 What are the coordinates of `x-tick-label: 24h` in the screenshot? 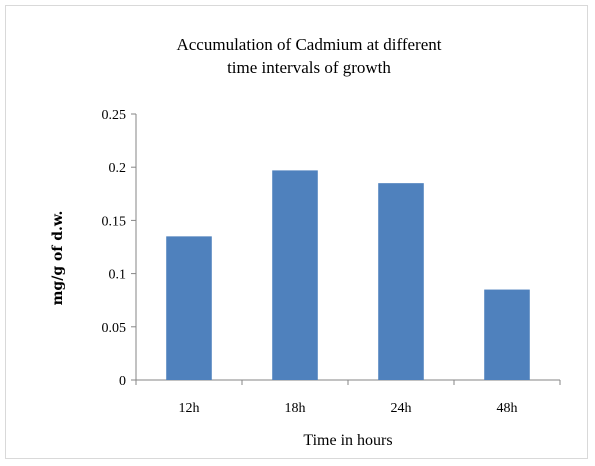 It's located at (401, 408).